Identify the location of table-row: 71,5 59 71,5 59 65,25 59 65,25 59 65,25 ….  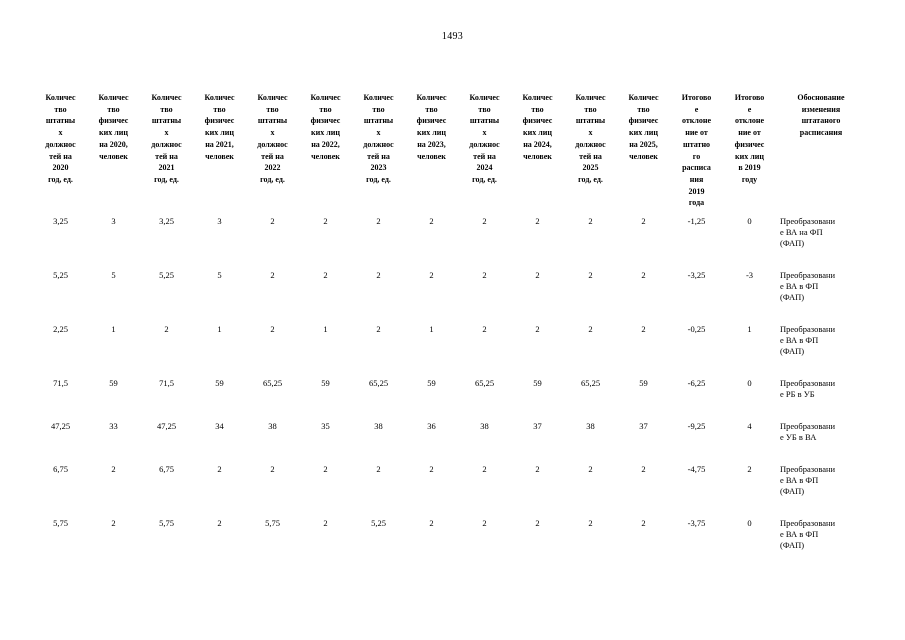
(450, 399).